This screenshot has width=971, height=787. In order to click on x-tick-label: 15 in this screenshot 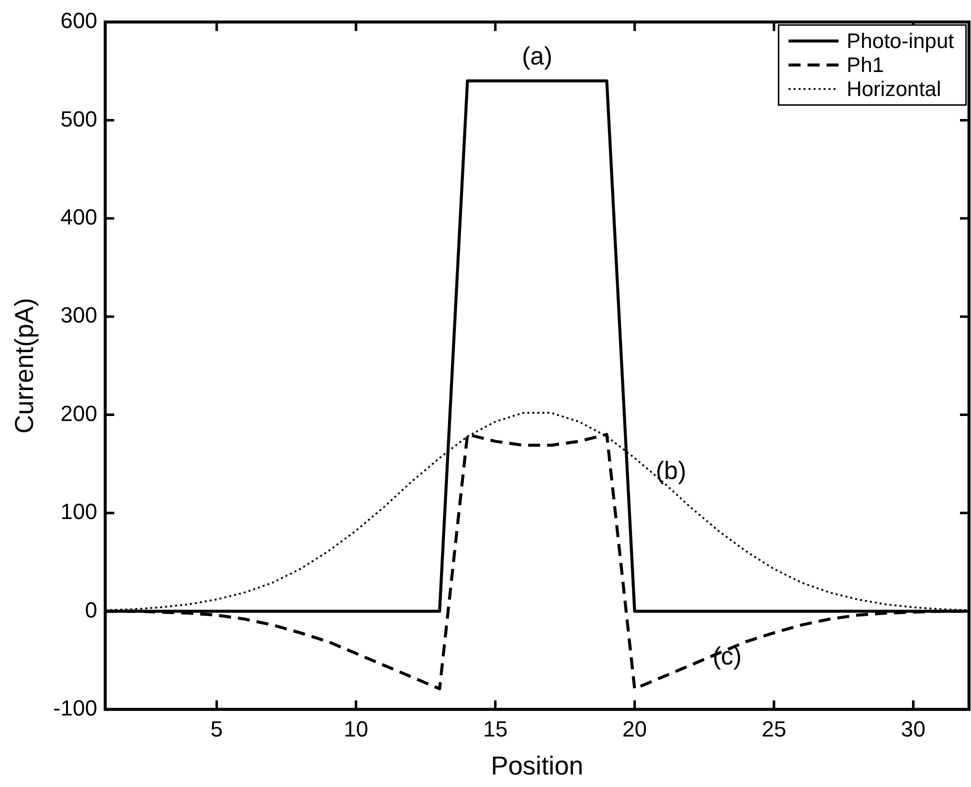, I will do `click(495, 729)`.